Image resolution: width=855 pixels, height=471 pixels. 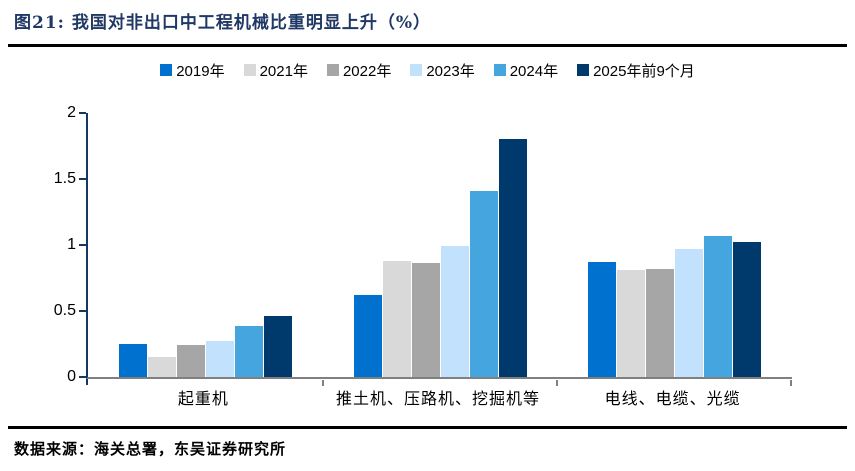 I want to click on legend: 2019年 2021年 2022年 2023年 2024年 2025年前9个月, so click(x=427, y=70).